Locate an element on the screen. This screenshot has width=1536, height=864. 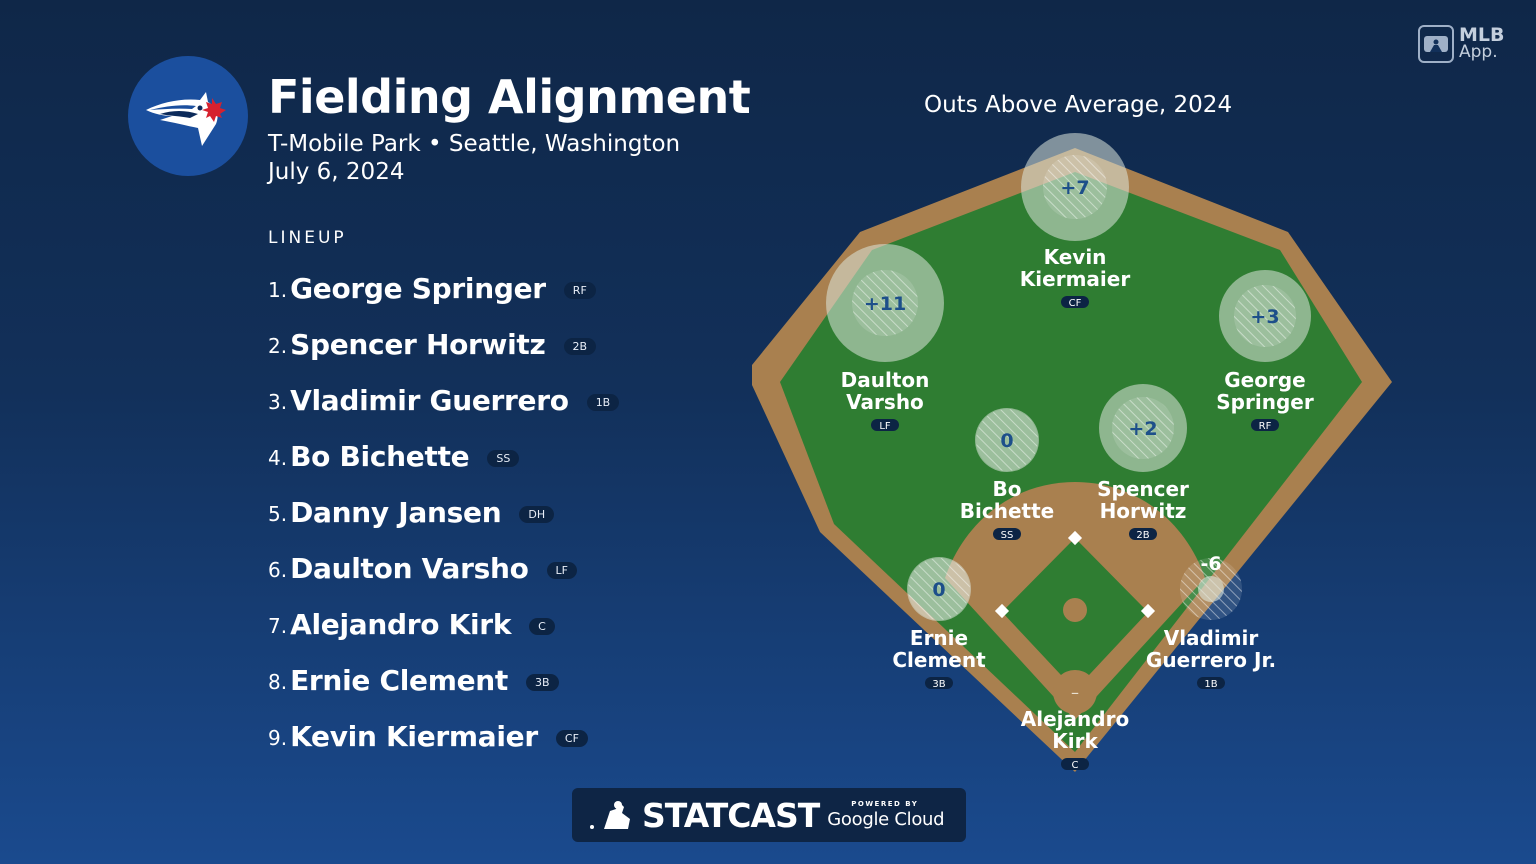
batting-order-number: 8. is located at coordinates (278, 682).